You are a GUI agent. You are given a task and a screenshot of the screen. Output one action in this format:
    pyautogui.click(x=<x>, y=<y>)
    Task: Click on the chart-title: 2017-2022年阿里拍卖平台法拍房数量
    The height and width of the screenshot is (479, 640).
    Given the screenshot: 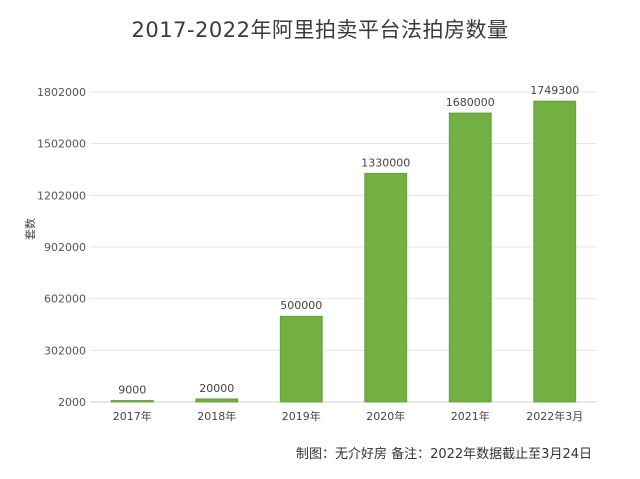 What is the action you would take?
    pyautogui.click(x=320, y=30)
    